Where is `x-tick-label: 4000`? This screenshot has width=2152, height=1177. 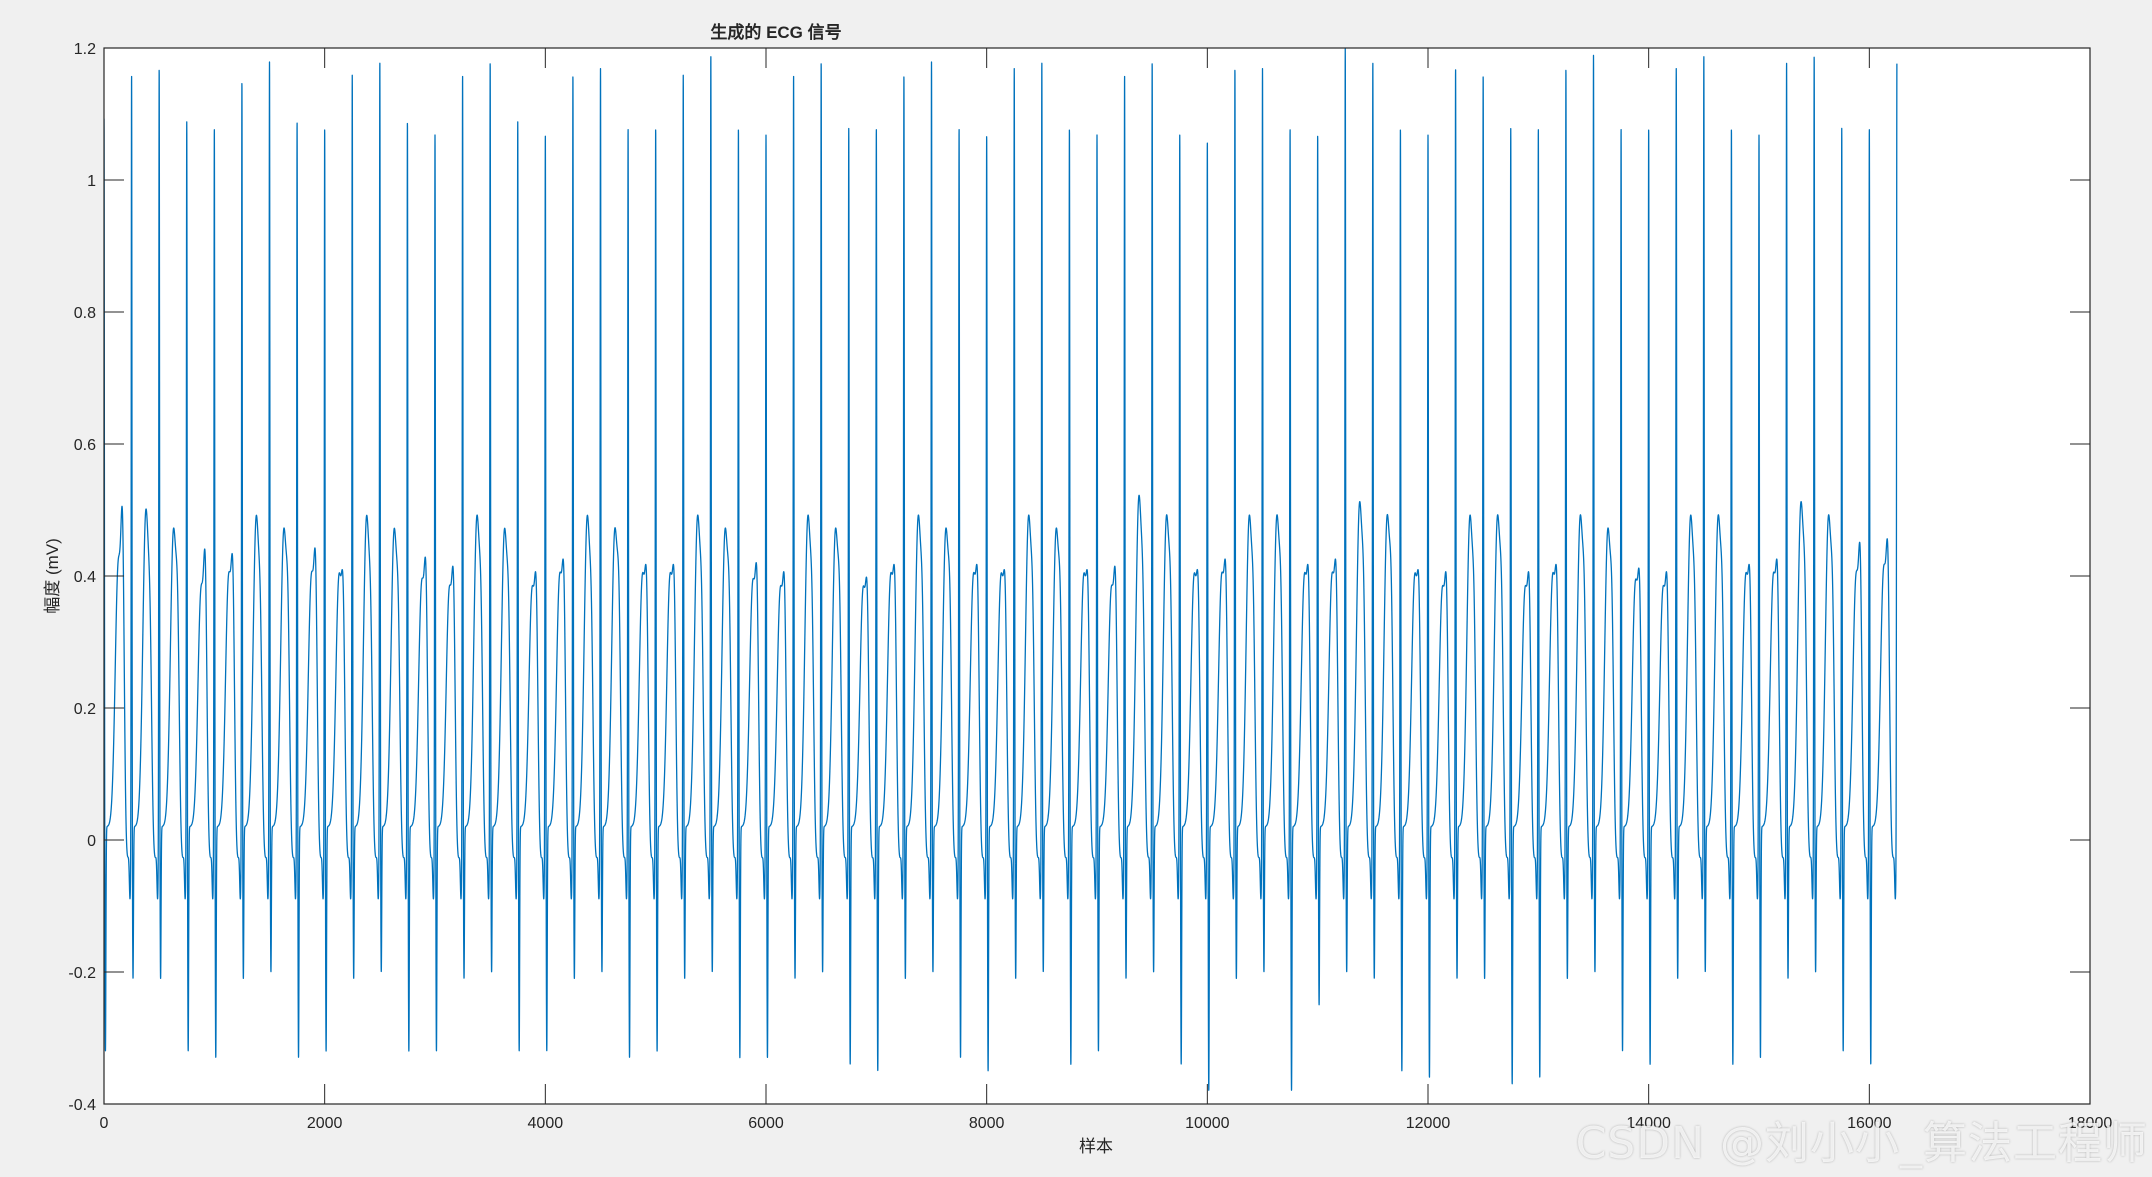 x-tick-label: 4000 is located at coordinates (546, 1123).